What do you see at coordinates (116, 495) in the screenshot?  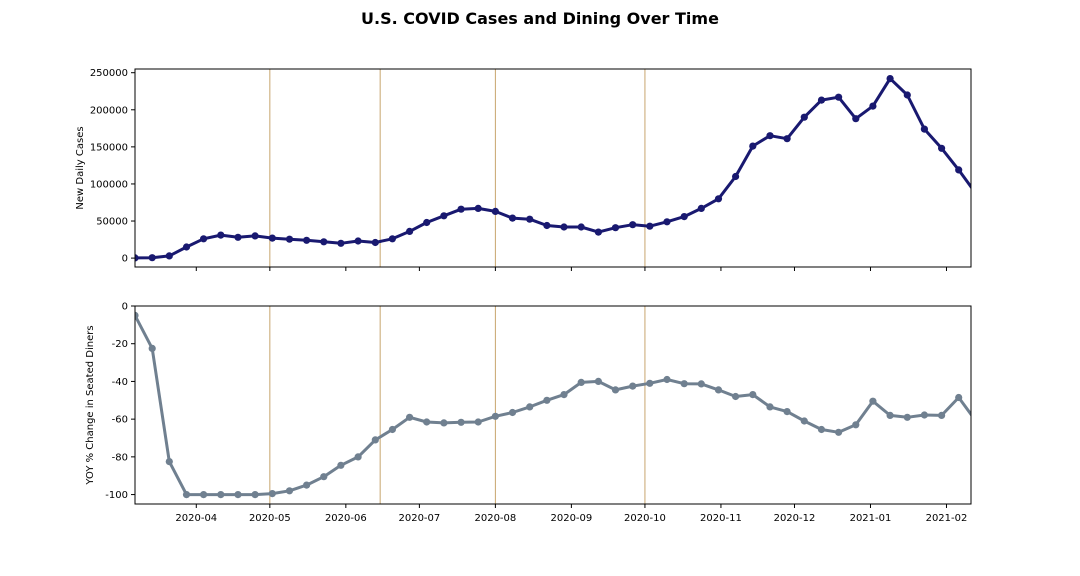 I see `y-tick-label: -100` at bounding box center [116, 495].